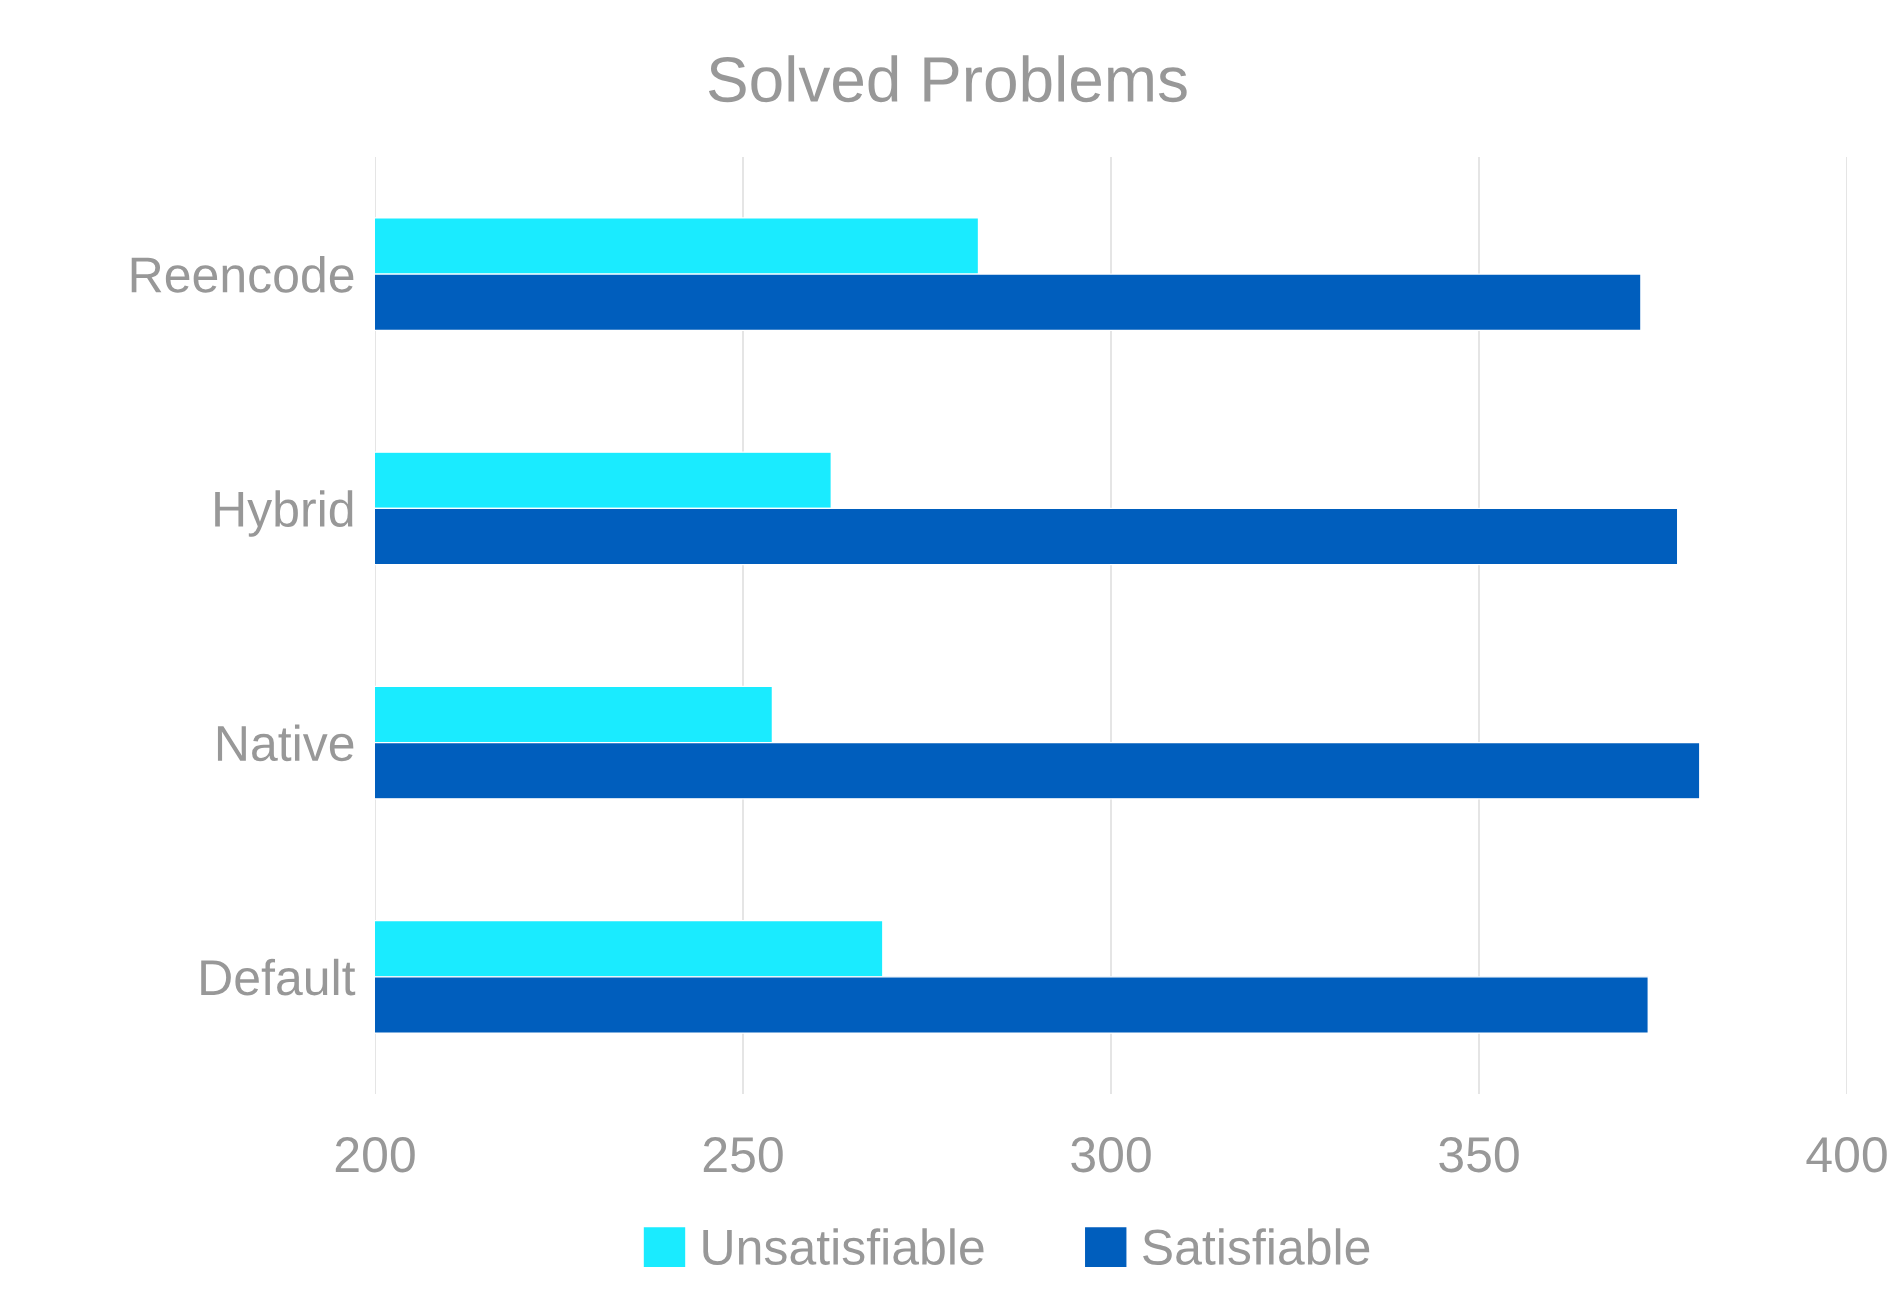 This screenshot has height=1289, width=1895. Describe the element at coordinates (1479, 1154) in the screenshot. I see `x-tick-label: 350` at that location.